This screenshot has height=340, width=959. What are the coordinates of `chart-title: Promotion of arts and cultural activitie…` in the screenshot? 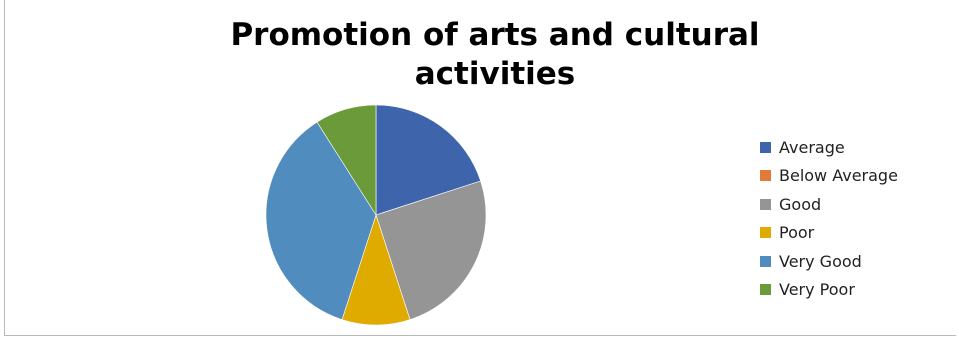 It's located at (495, 54).